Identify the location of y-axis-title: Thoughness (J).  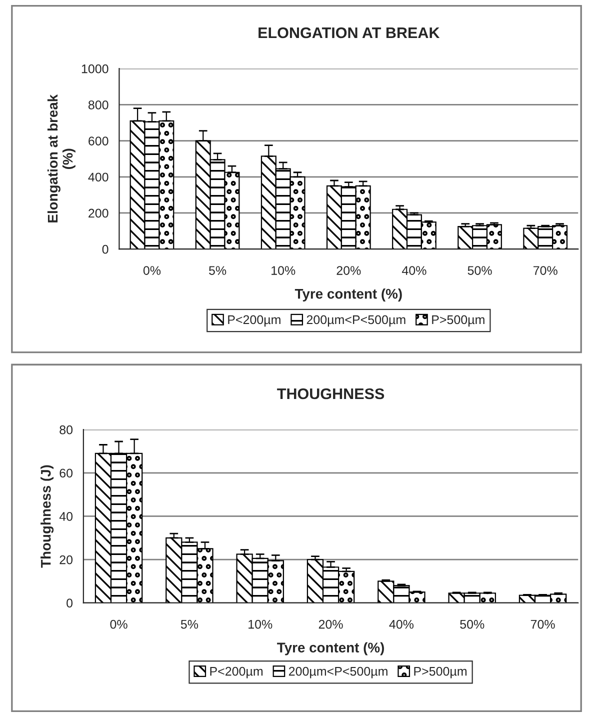
(47, 516).